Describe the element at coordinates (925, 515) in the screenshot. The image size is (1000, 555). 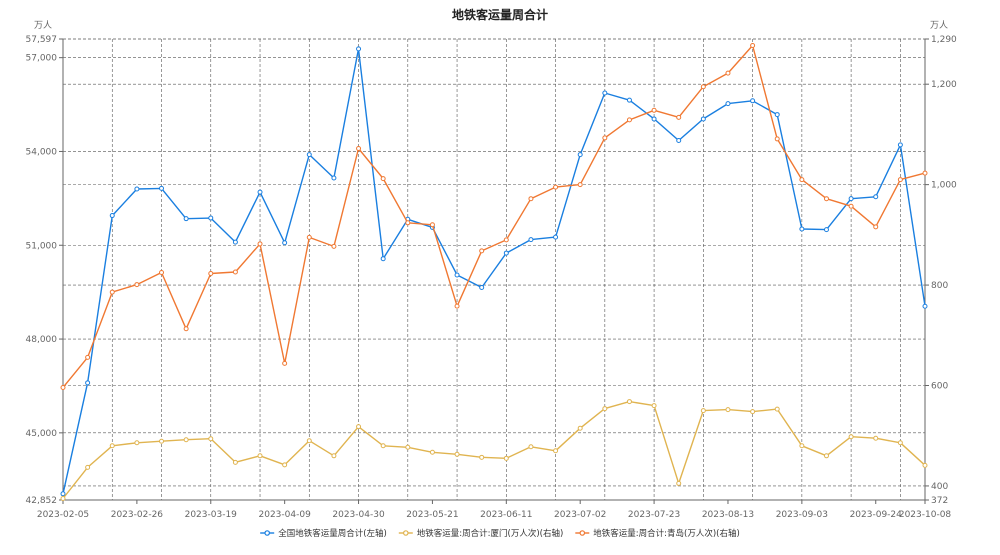
I see `x-tick-label: 2023-10-08` at that location.